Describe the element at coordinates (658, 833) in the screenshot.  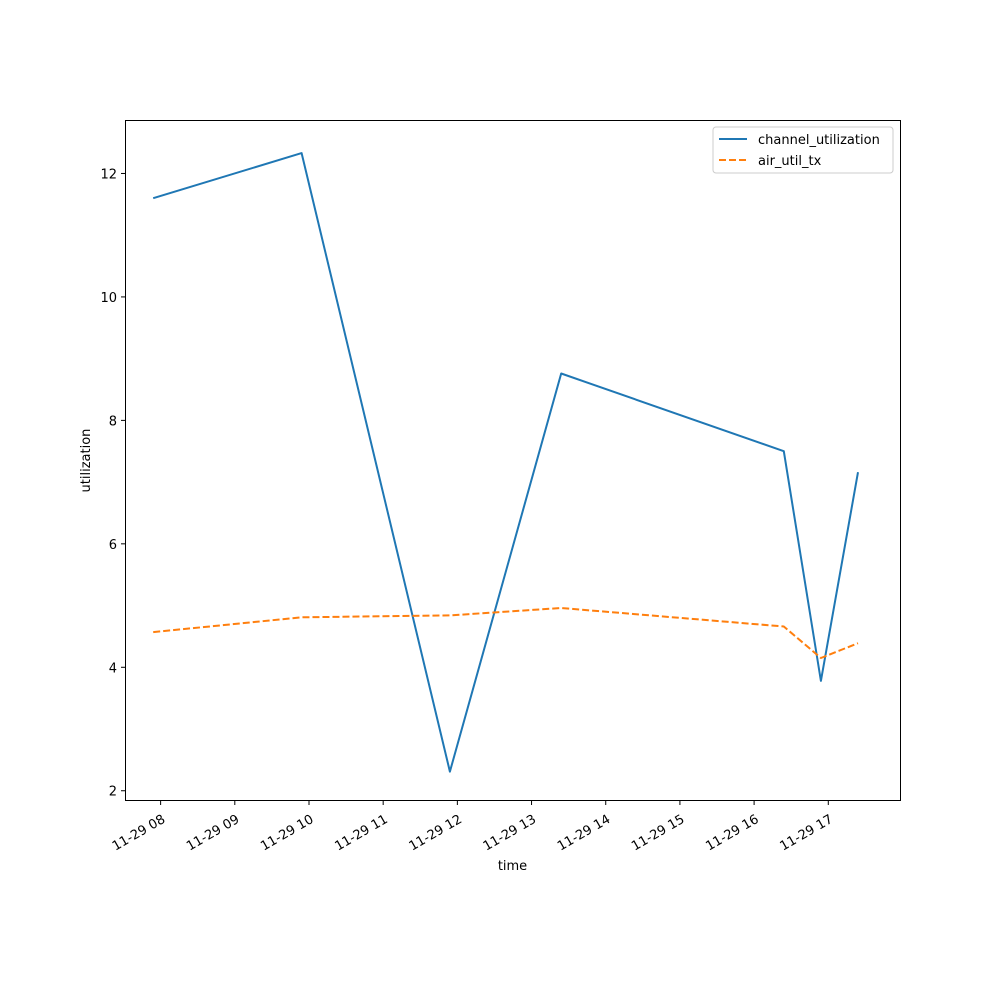
I see `x-tick-label: 11-29 15` at that location.